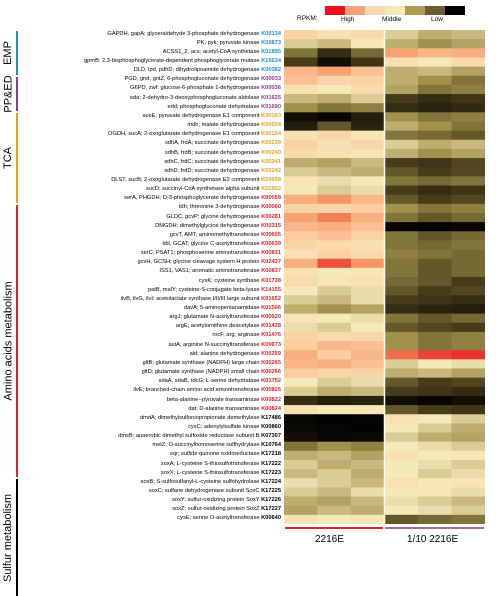 The image size is (499, 596). I want to click on ko-id: K00164, so click(271, 134).